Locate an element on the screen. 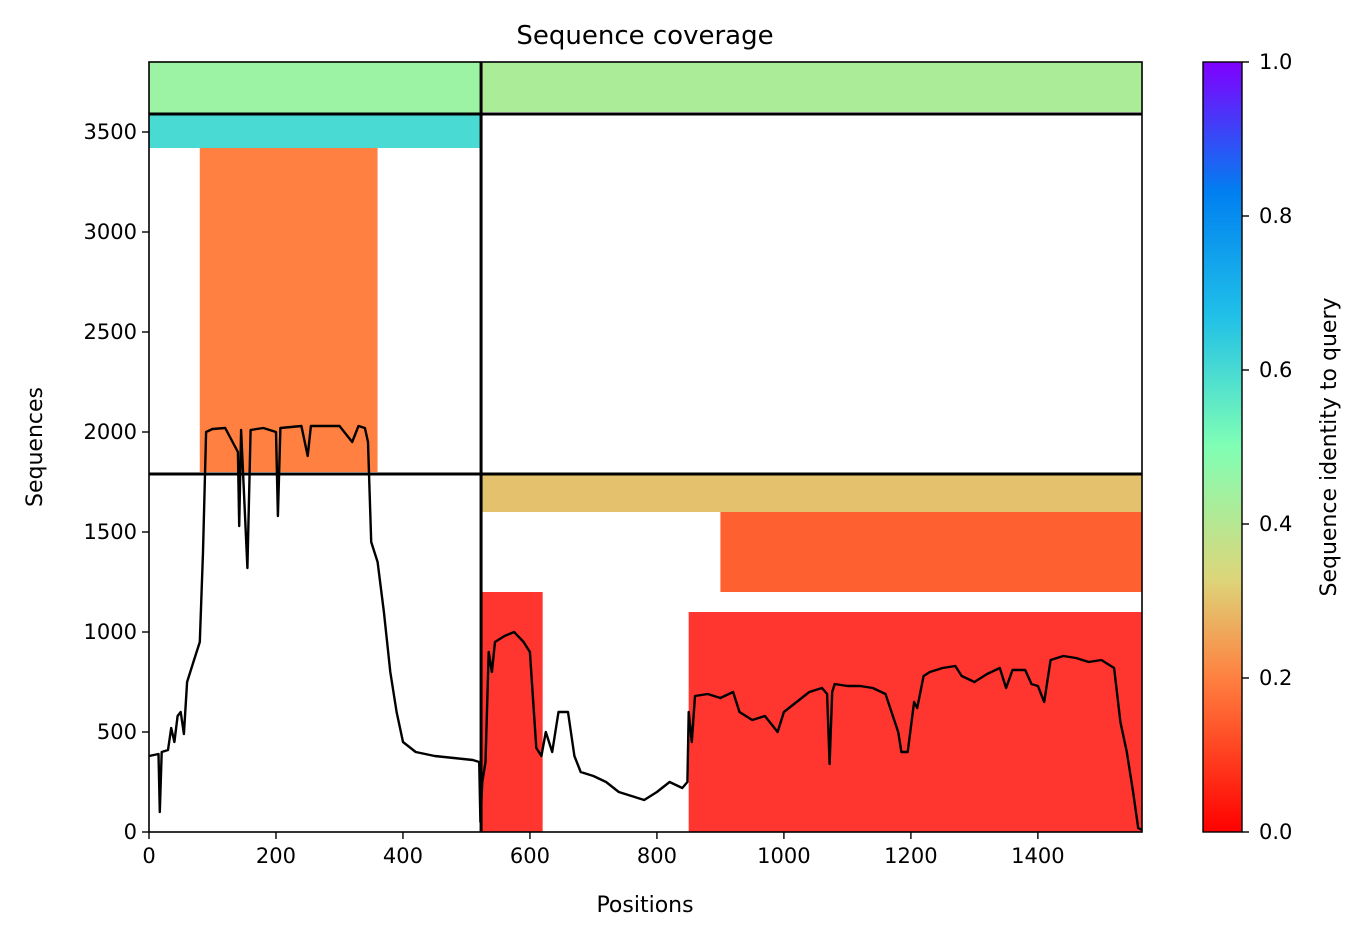  x-tick-label: 1400 is located at coordinates (1037, 856).